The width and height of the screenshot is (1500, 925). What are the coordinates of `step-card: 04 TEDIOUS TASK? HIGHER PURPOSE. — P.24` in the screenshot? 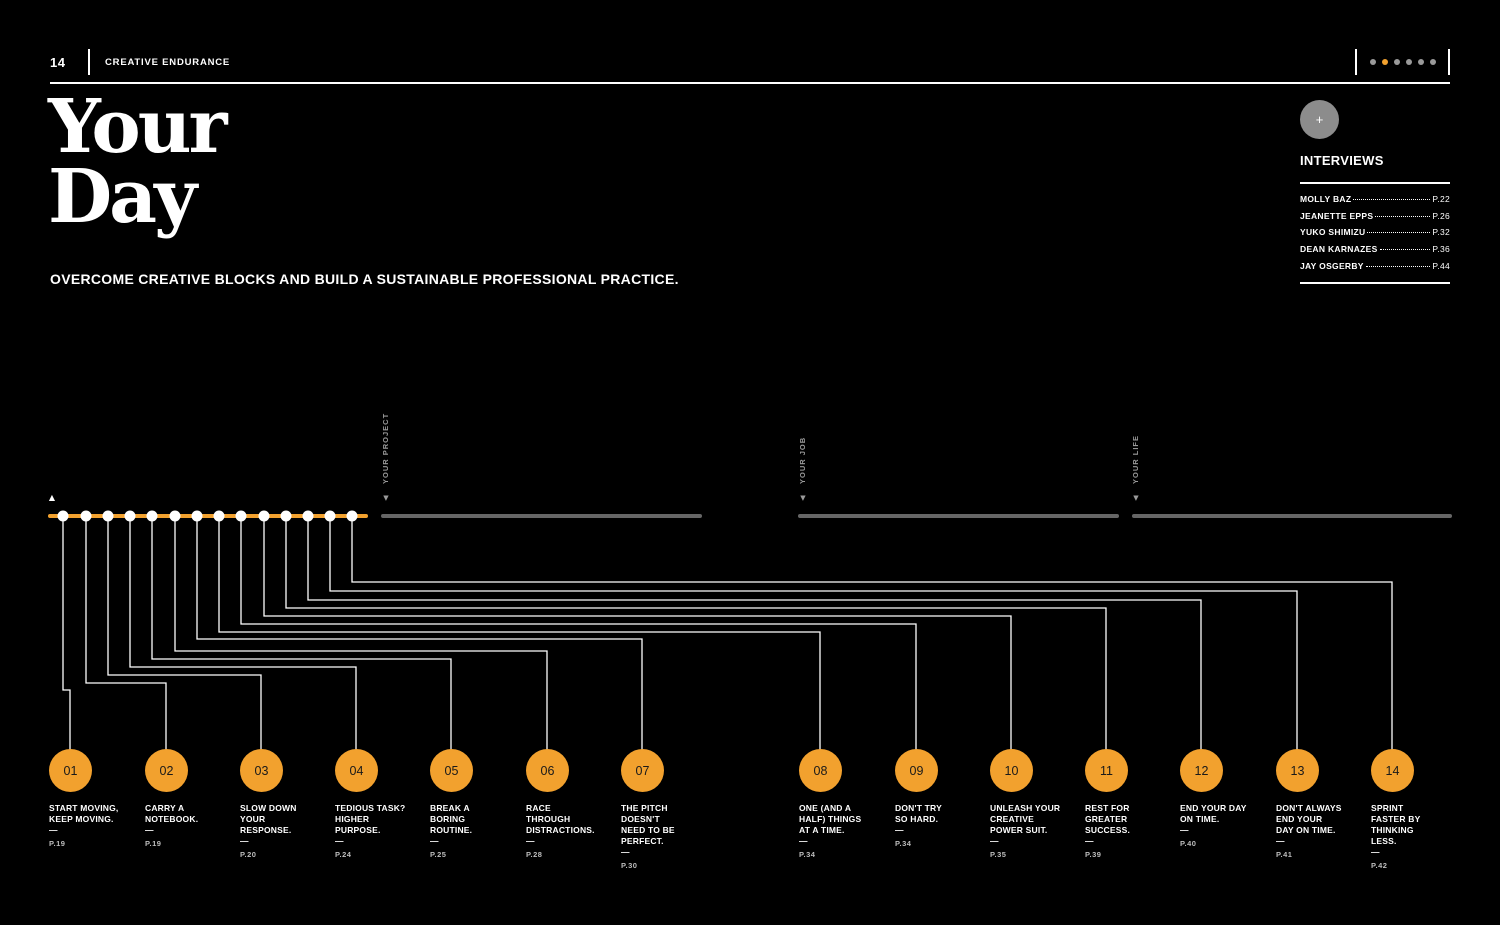 It's located at (375, 804).